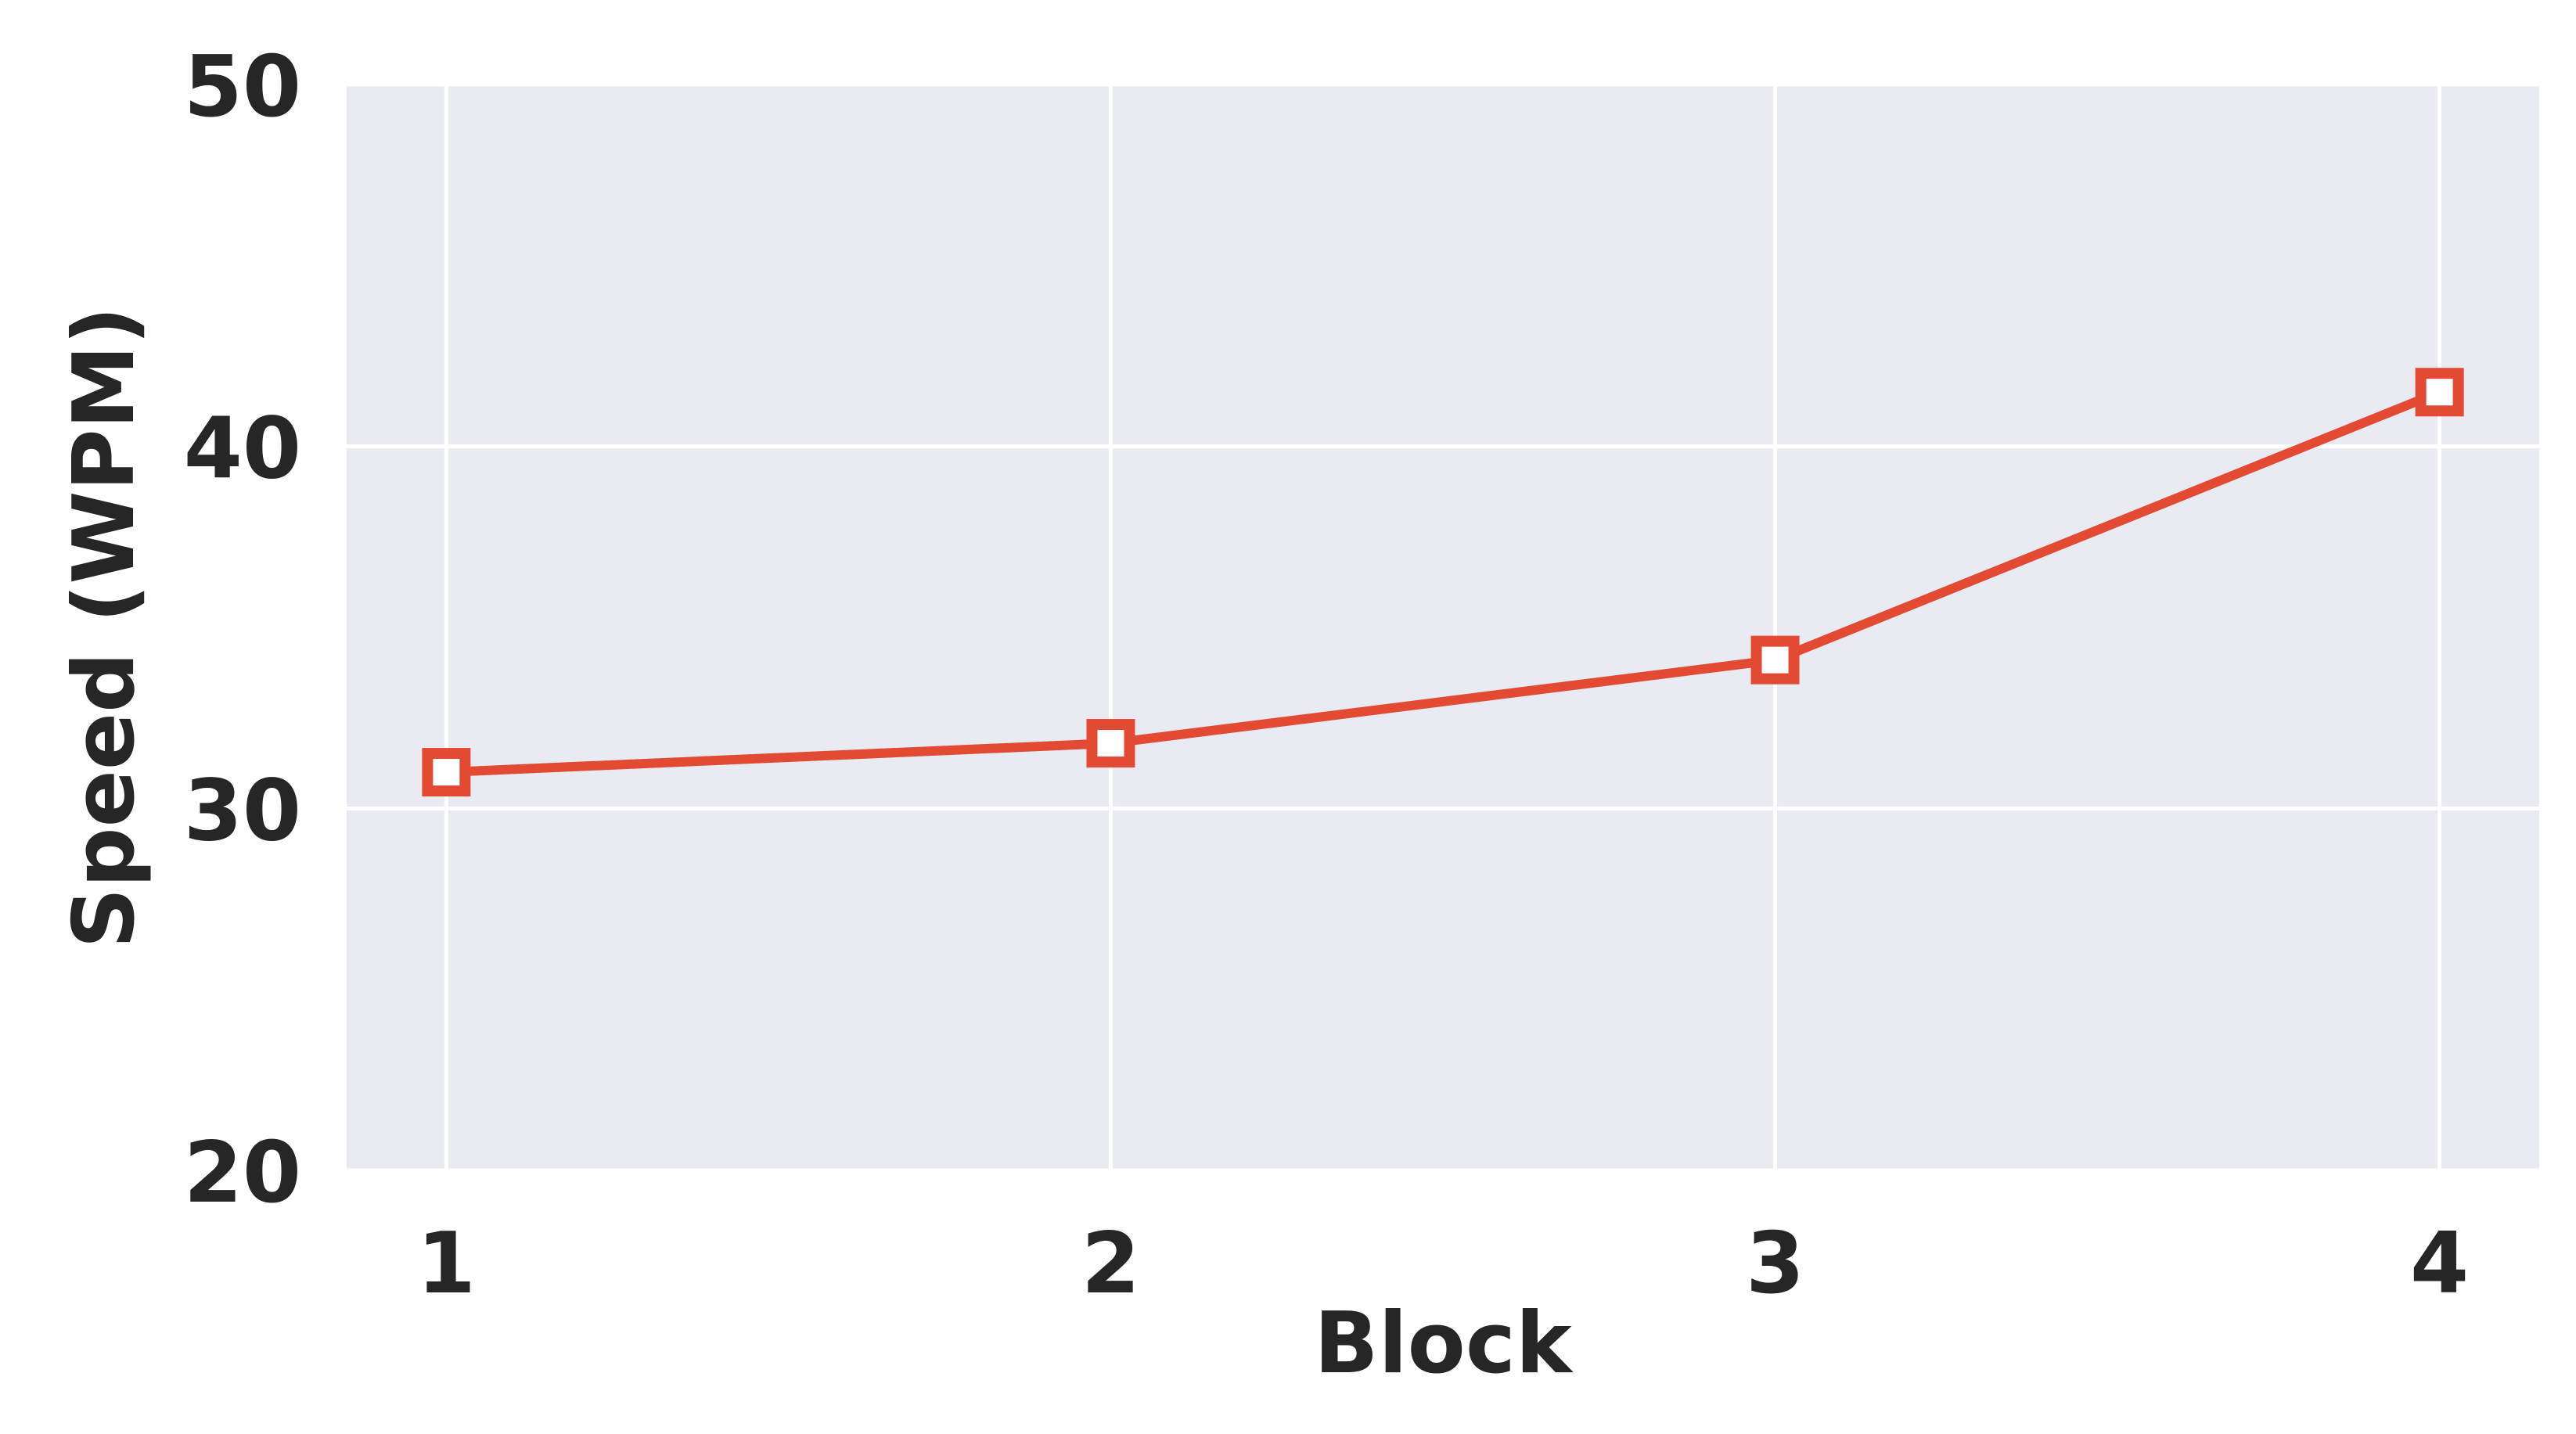  What do you see at coordinates (242, 87) in the screenshot?
I see `y-tick-label: 50` at bounding box center [242, 87].